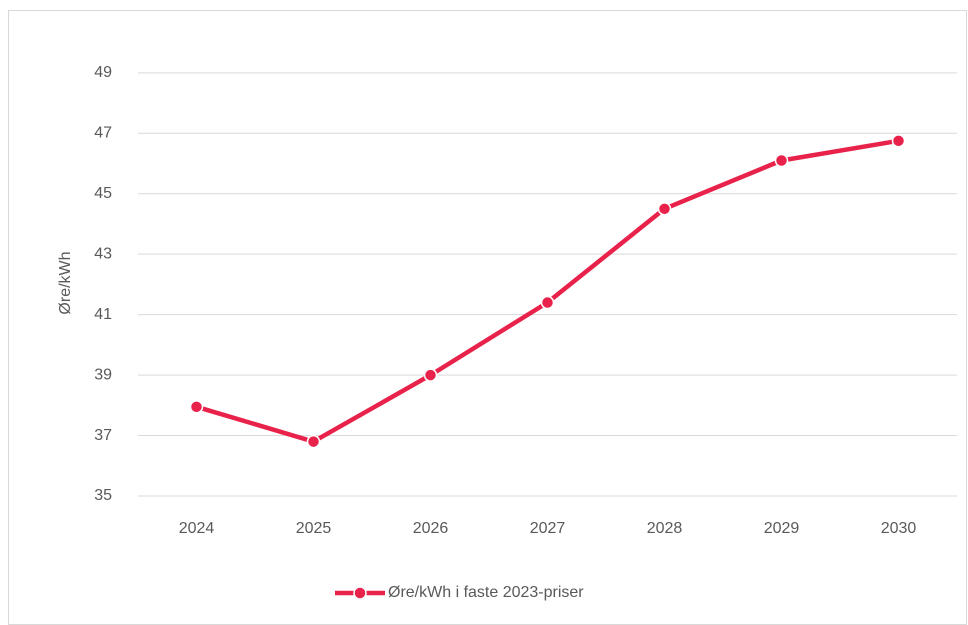  I want to click on x-tick-label: 2030, so click(899, 528).